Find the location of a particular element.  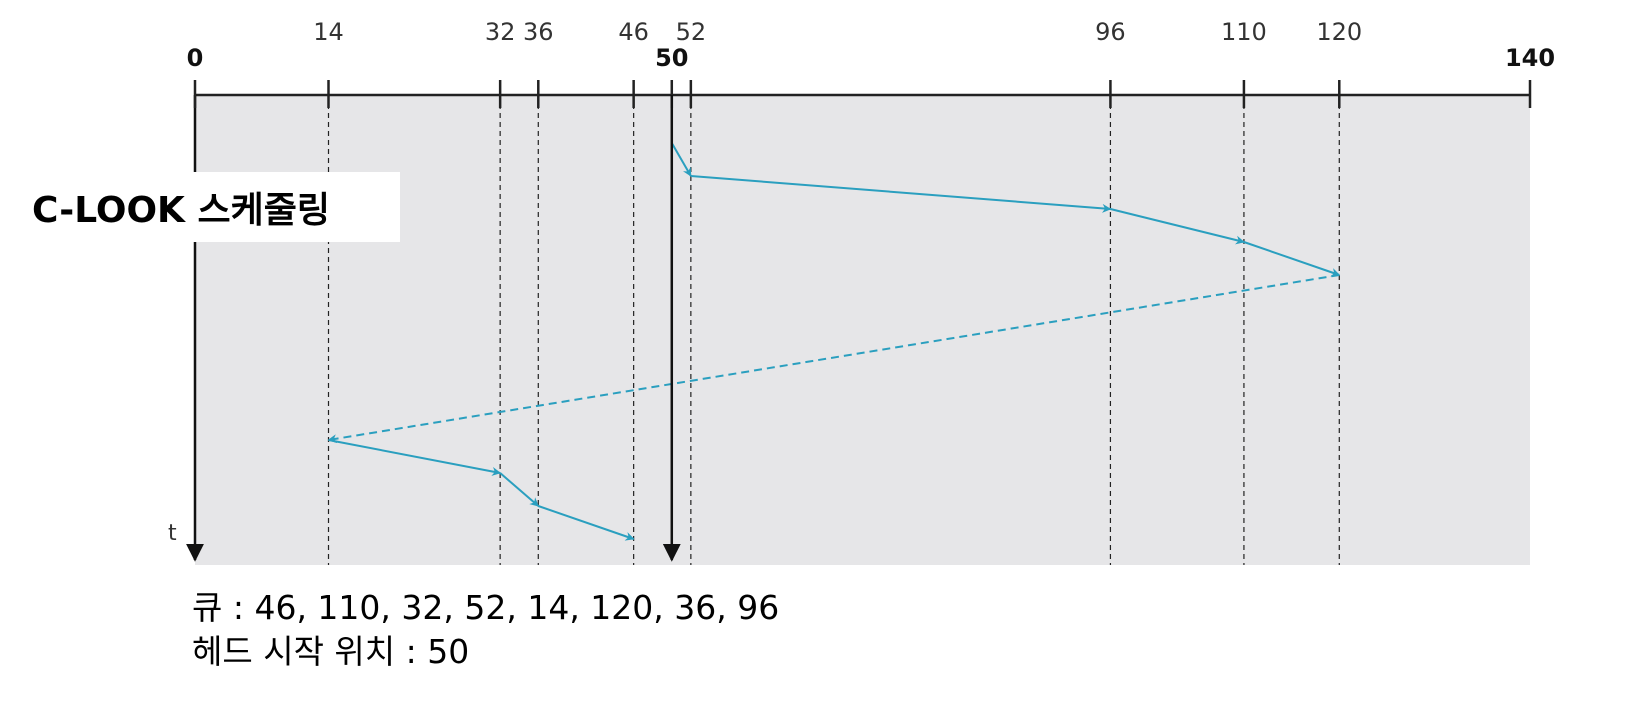

time-label: t is located at coordinates (172, 533).